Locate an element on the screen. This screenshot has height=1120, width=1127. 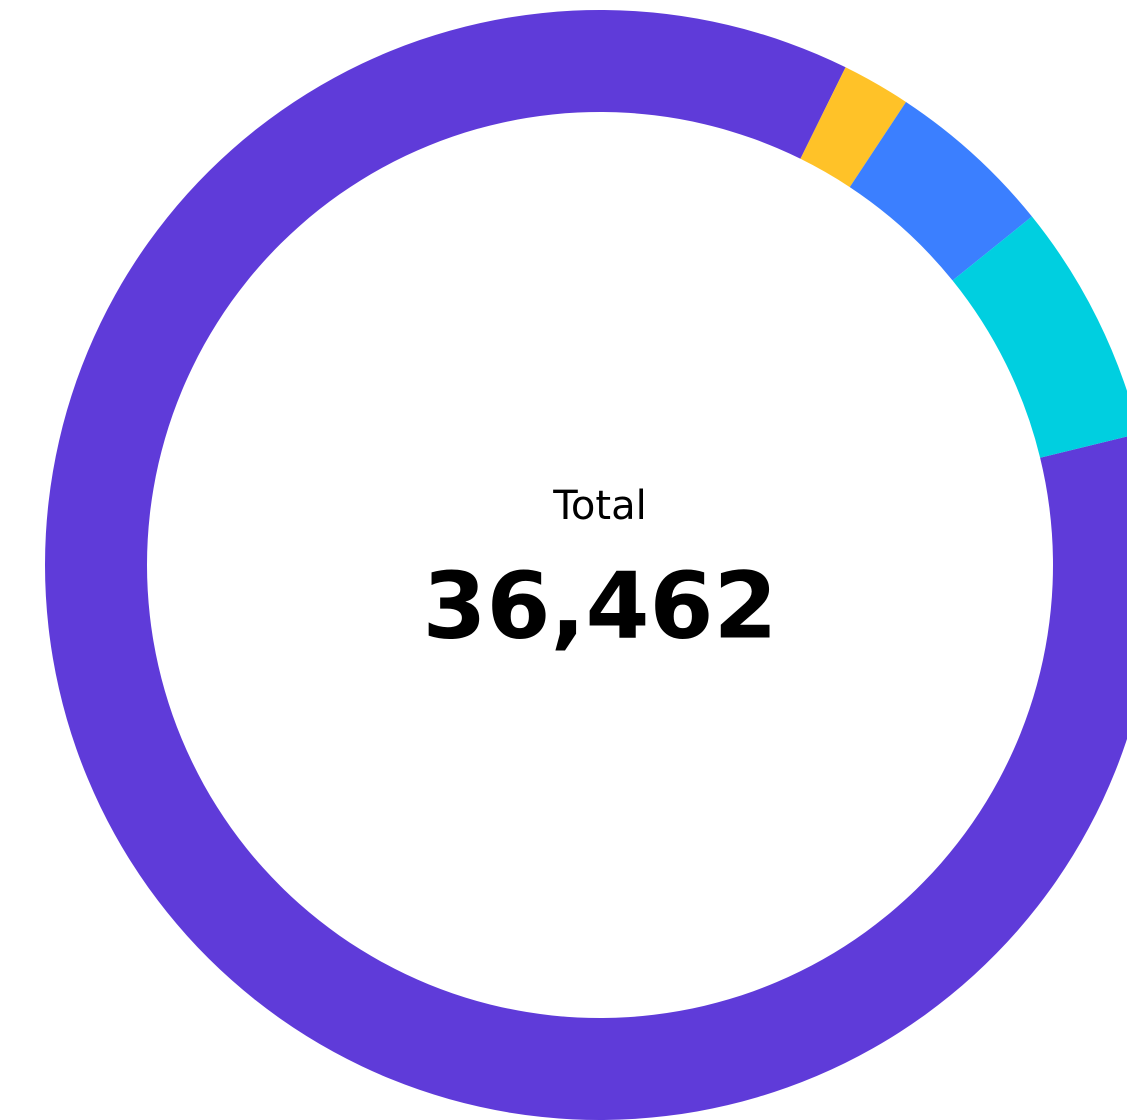
center-total: 36,462 is located at coordinates (599, 605).